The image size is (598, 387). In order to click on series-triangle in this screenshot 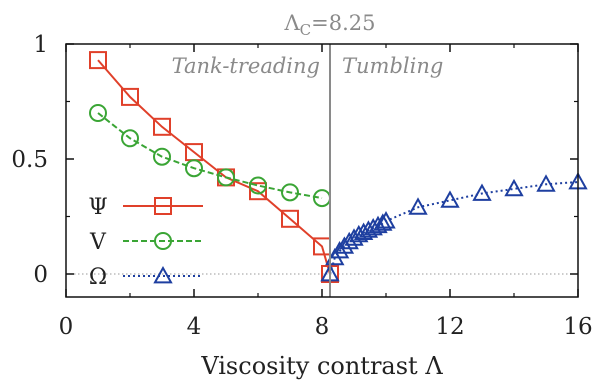, I will do `click(454, 226)`.